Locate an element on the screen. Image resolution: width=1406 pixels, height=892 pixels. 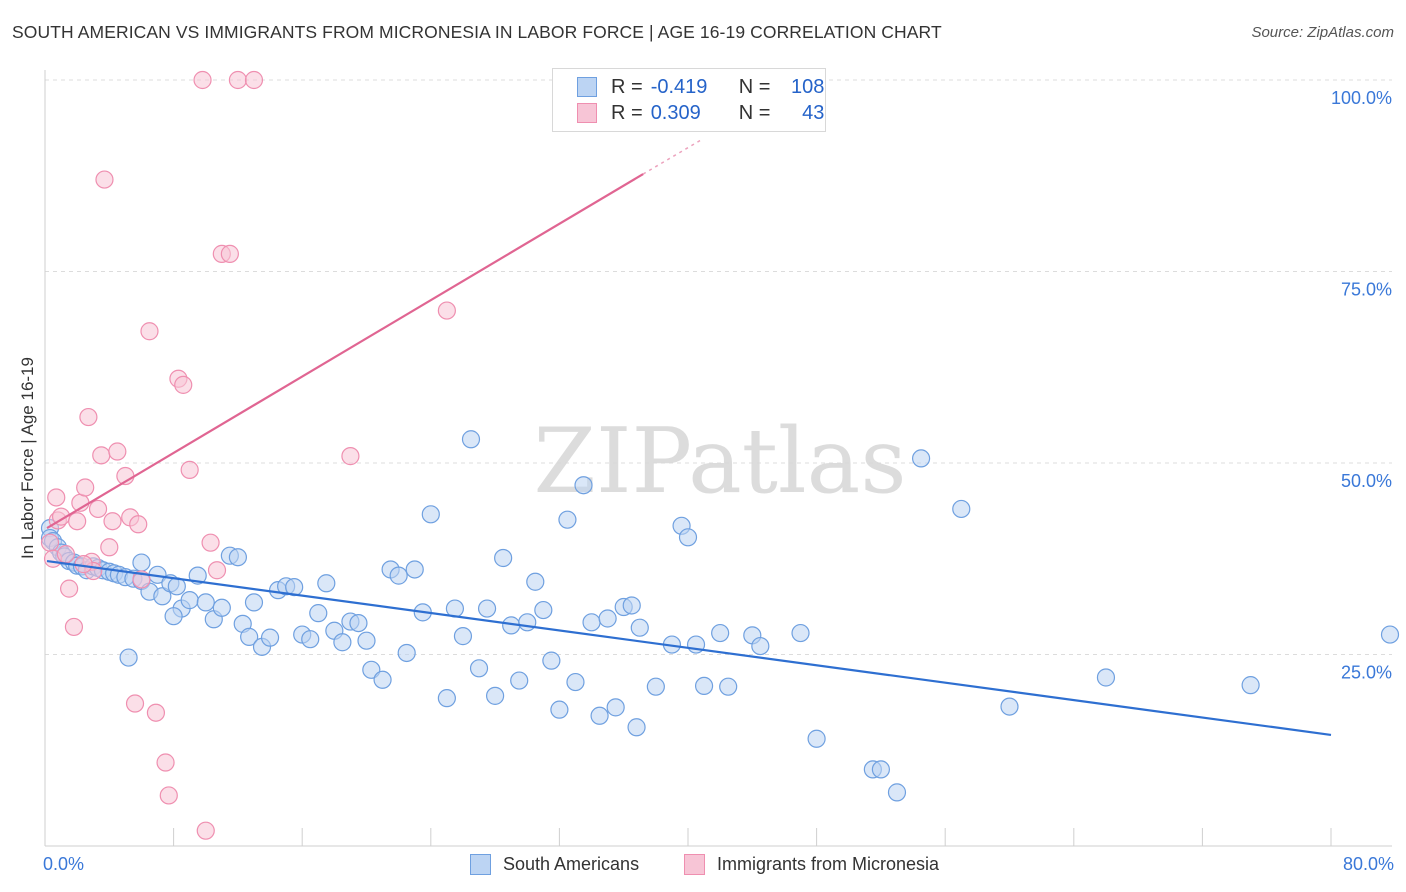
y-tick-label: 100.0% is located at coordinates (1361, 98).